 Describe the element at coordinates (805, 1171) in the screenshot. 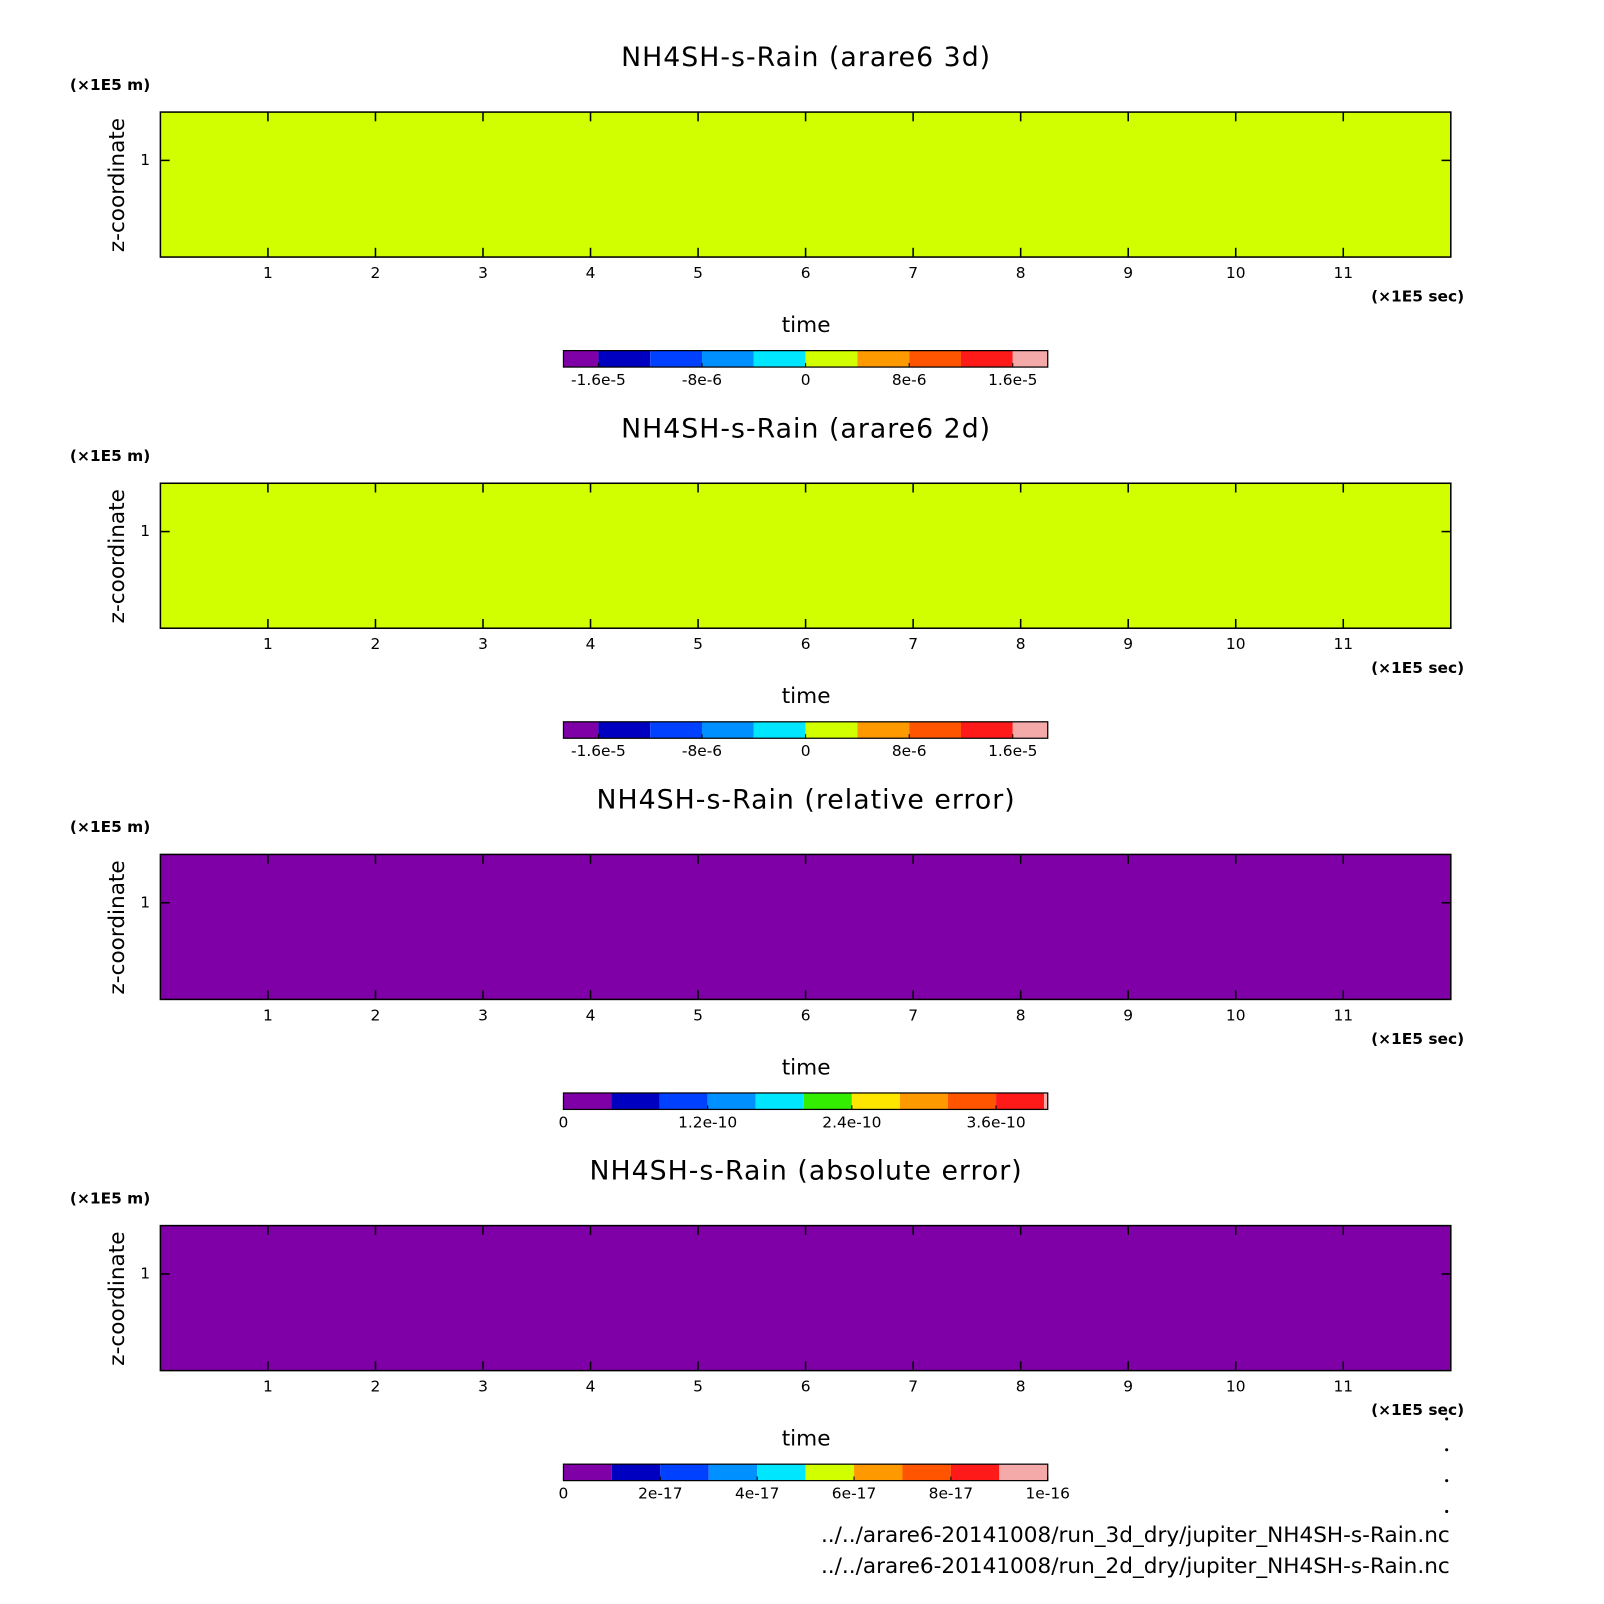

I see `chart-title: NH4SH-s-Rain (absolute error)` at that location.